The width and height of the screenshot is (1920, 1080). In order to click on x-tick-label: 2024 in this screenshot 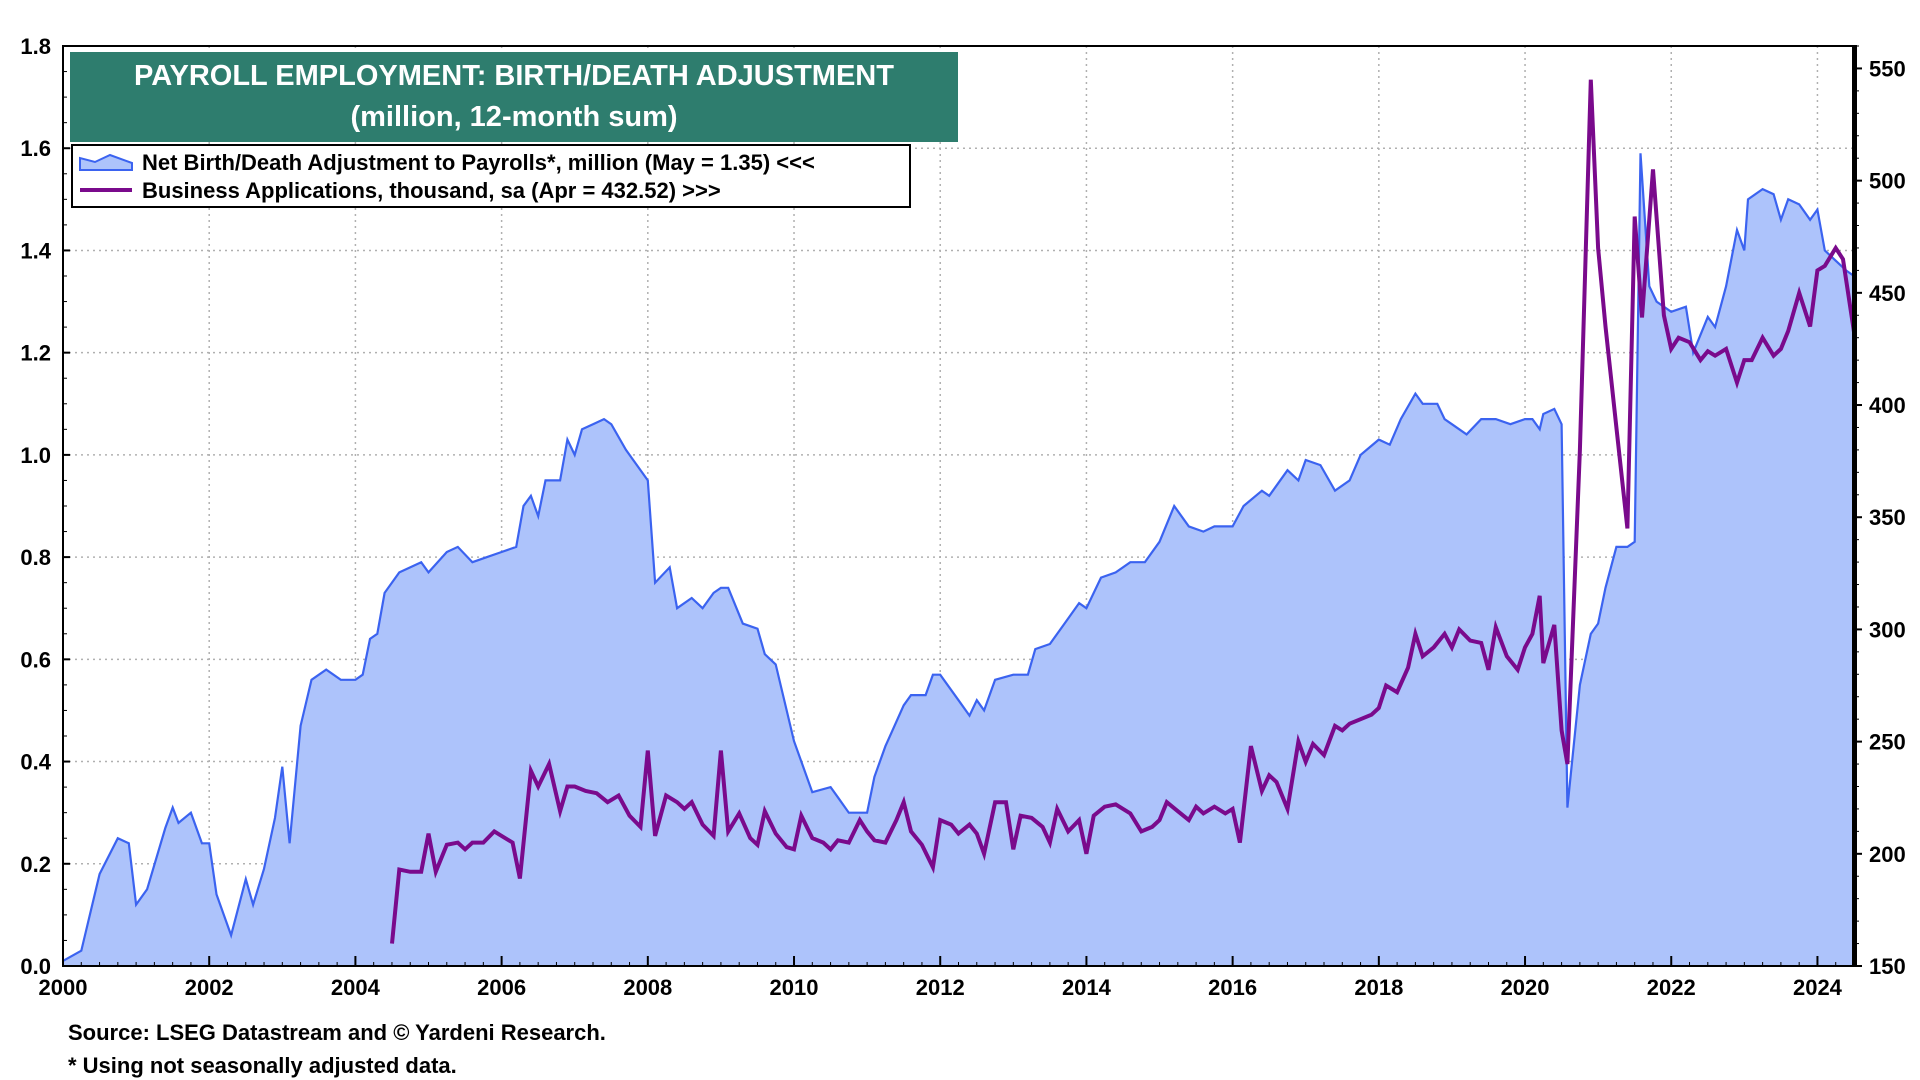, I will do `click(1818, 987)`.